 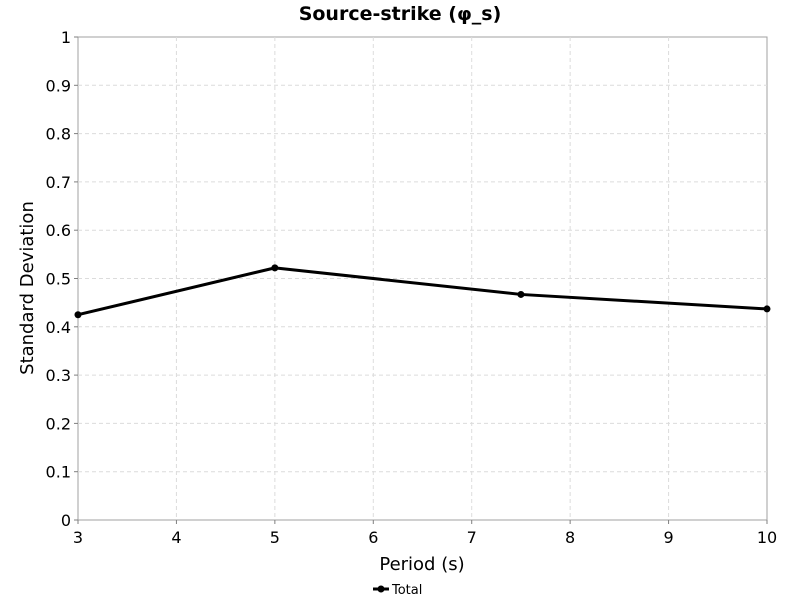 I want to click on chart-title: Source-strike (φ_s), so click(x=400, y=14).